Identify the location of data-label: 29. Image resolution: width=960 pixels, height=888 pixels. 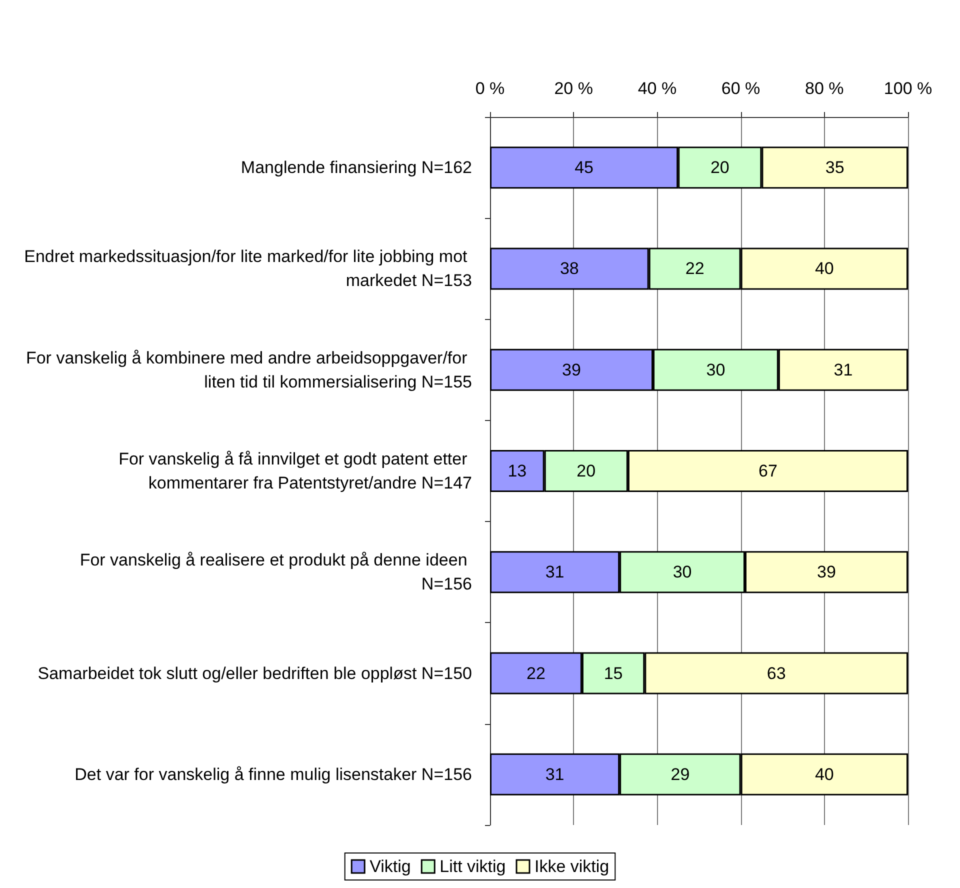
(680, 774).